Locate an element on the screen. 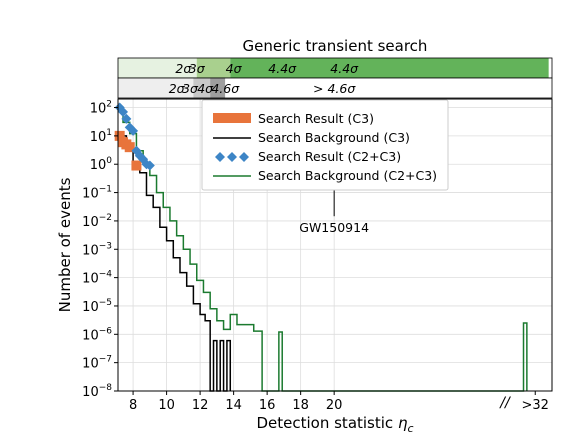 This screenshot has width=569, height=442. y-tick-label-9: 10¹ is located at coordinates (101, 136).